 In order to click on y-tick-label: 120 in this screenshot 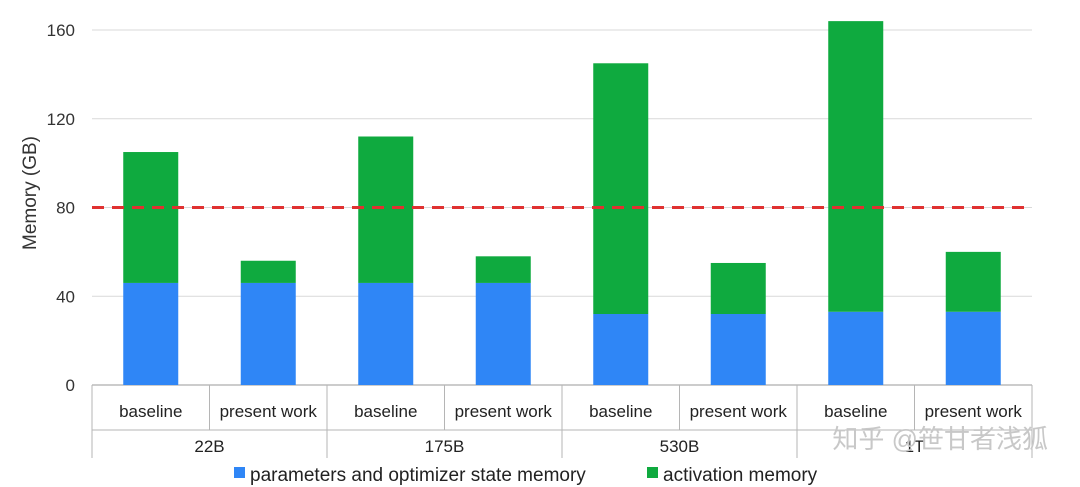, I will do `click(61, 119)`.